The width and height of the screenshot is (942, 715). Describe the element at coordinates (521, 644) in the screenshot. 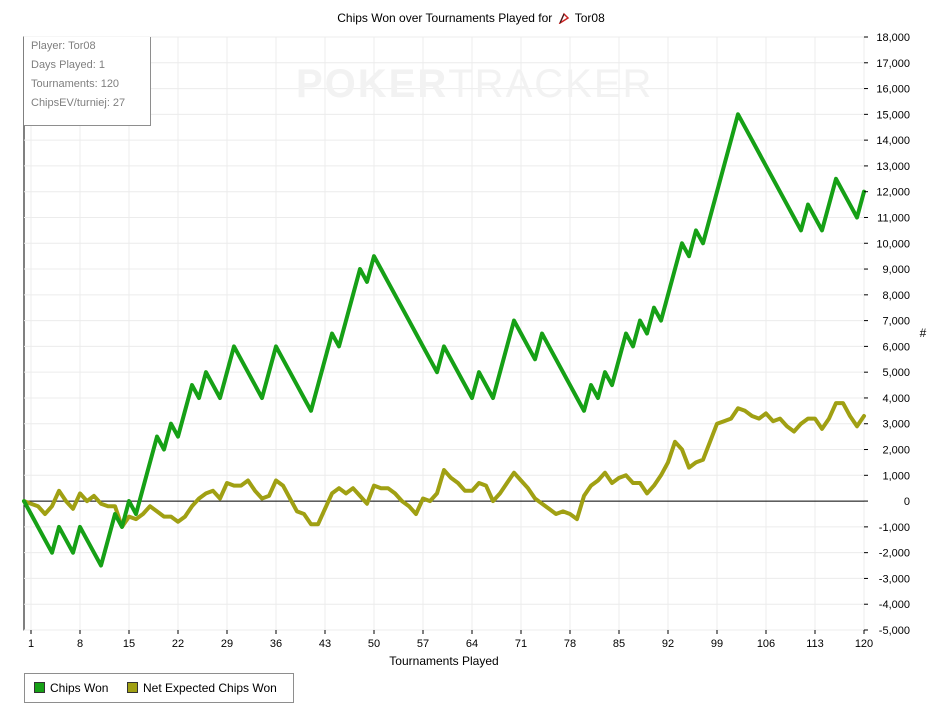

I see `x-tick-label: 71` at that location.